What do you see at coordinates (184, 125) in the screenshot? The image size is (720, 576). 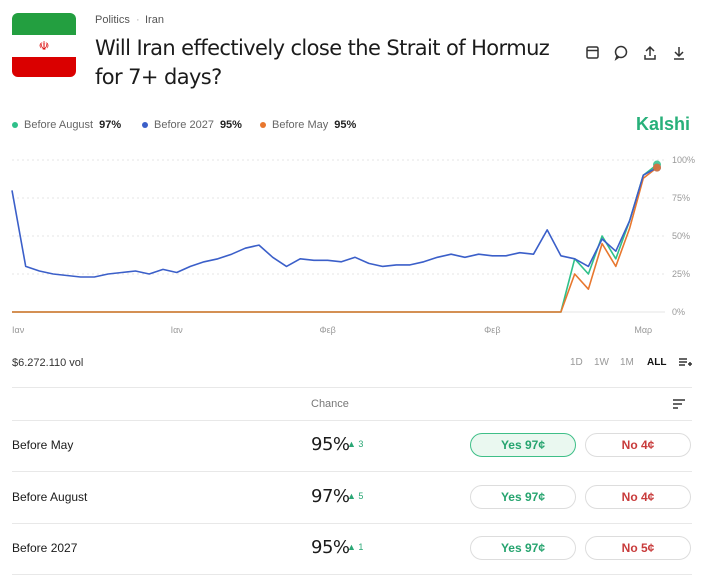 I see `legend-label: Before 2027` at bounding box center [184, 125].